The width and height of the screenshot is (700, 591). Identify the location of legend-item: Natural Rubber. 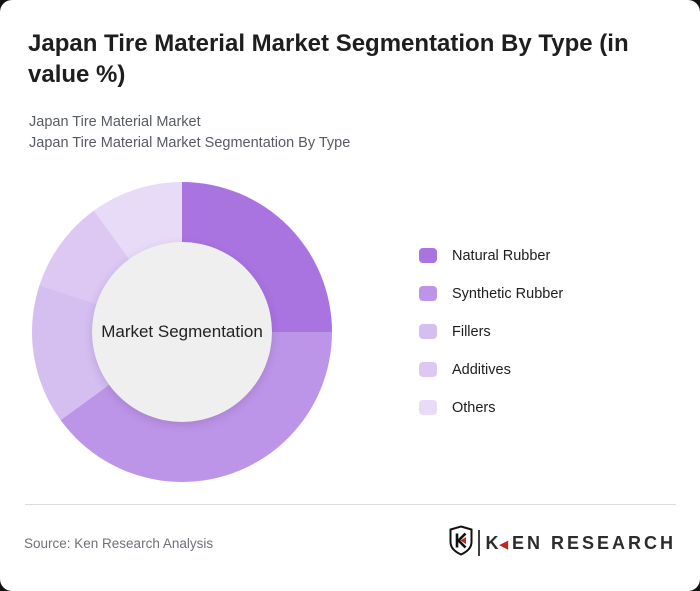
(491, 255).